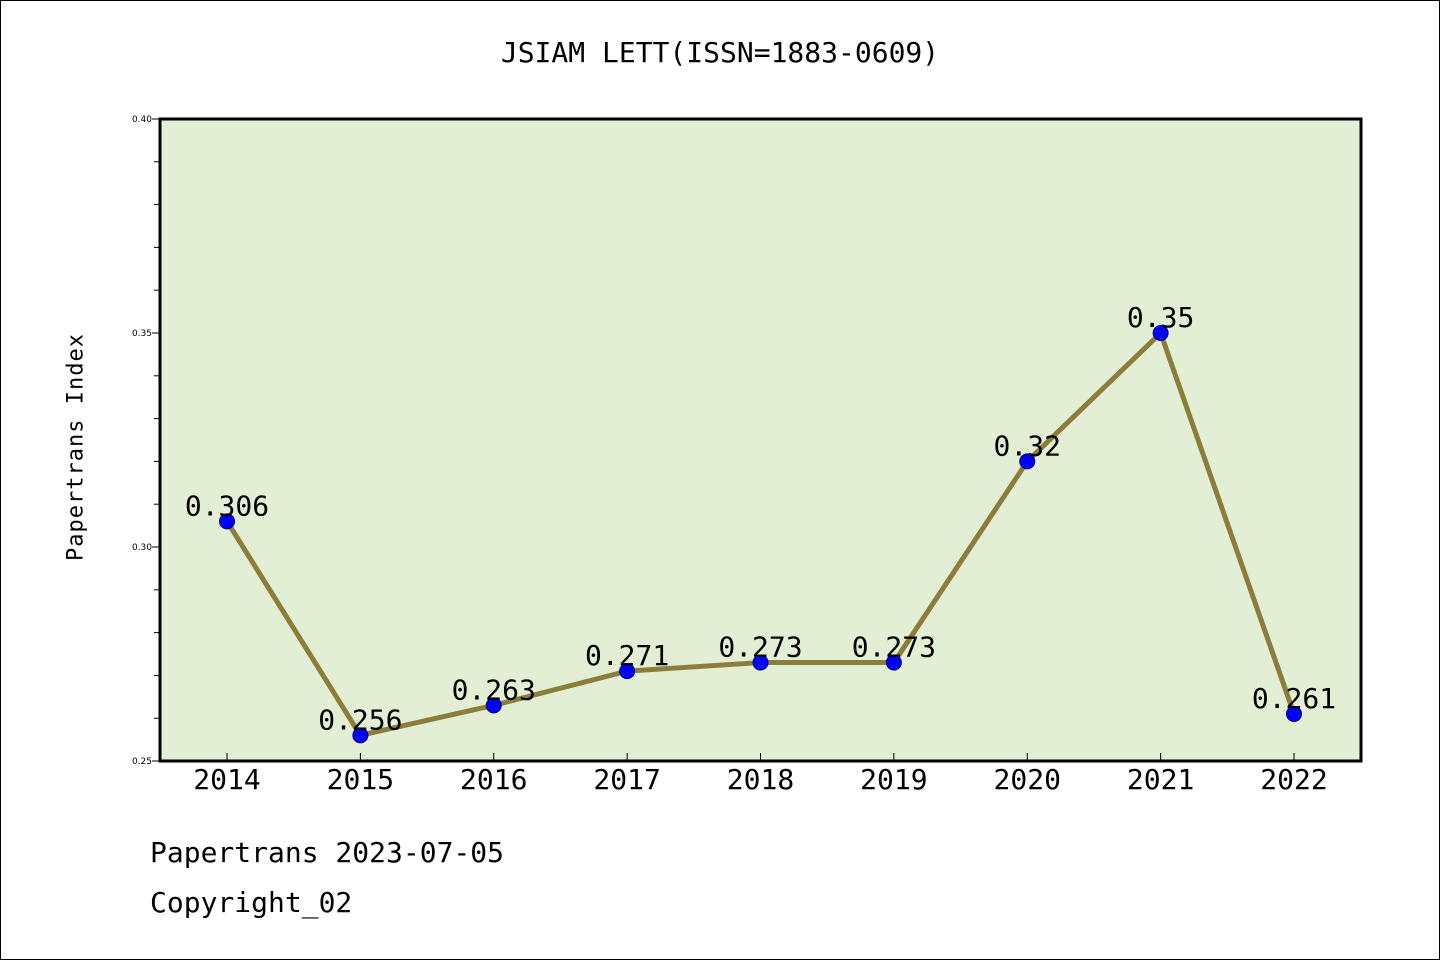 The width and height of the screenshot is (1440, 960). I want to click on x-axis-ticks: 2014 2015 2016 2017 2018 2019 2020 2021 2022, so click(760, 774).